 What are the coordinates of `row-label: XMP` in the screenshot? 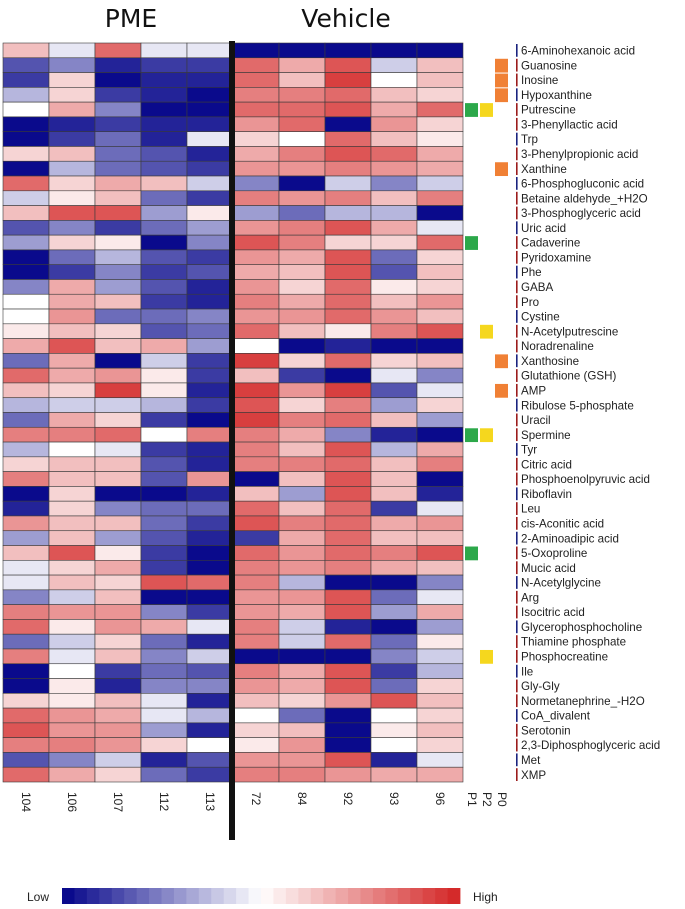 It's located at (533, 775).